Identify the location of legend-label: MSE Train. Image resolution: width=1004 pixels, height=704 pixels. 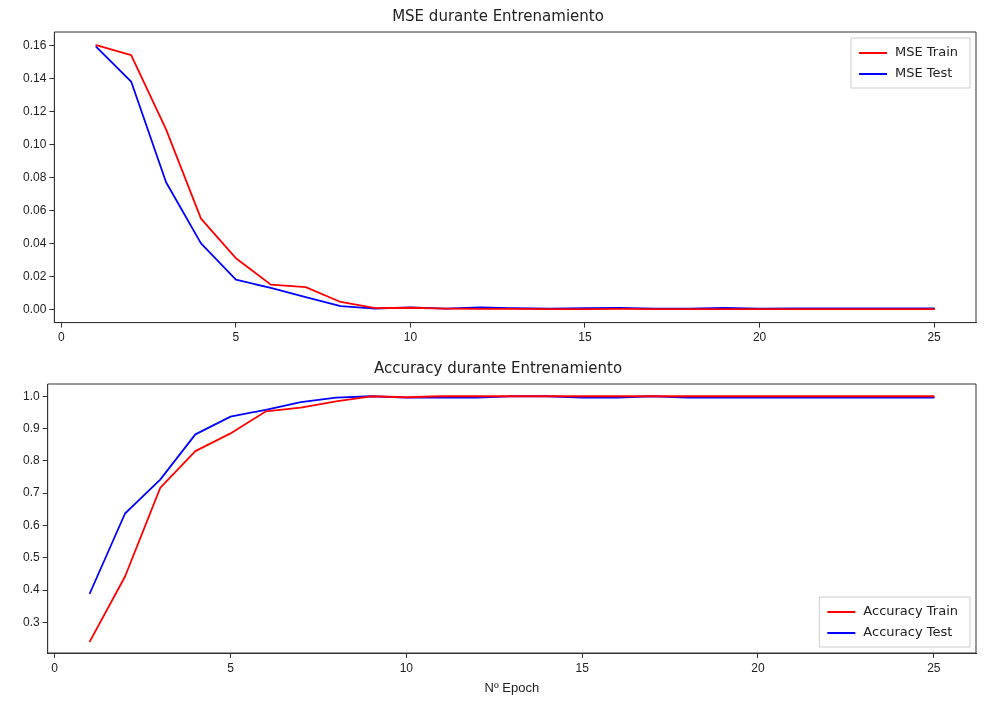
(926, 52).